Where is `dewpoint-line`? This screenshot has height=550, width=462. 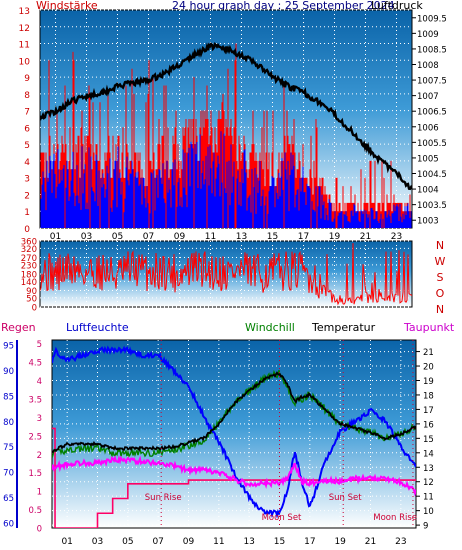
dewpoint-line is located at coordinates (234, 475).